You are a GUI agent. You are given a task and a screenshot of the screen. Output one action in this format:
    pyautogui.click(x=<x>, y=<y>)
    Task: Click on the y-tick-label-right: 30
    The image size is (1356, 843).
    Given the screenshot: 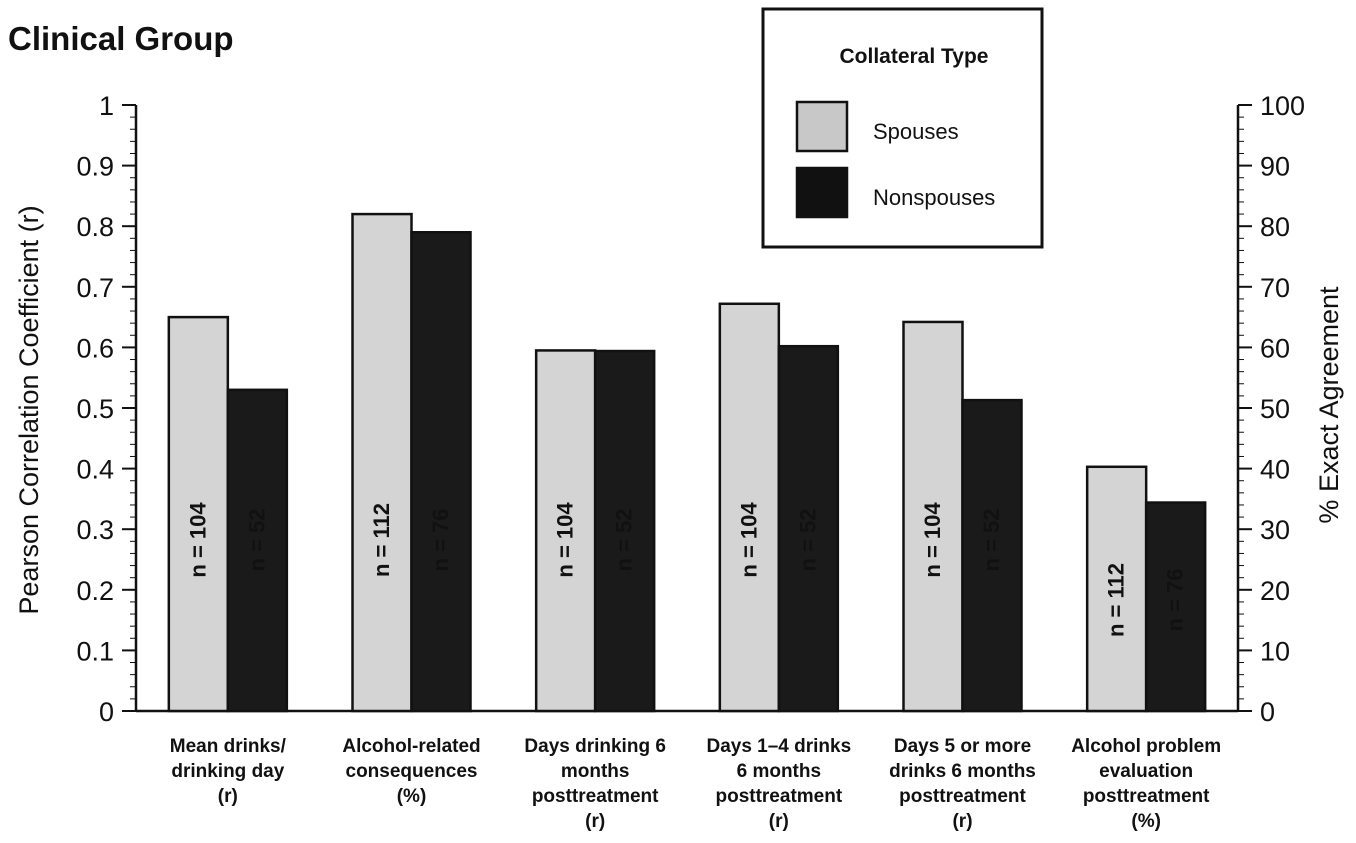 What is the action you would take?
    pyautogui.click(x=1275, y=530)
    